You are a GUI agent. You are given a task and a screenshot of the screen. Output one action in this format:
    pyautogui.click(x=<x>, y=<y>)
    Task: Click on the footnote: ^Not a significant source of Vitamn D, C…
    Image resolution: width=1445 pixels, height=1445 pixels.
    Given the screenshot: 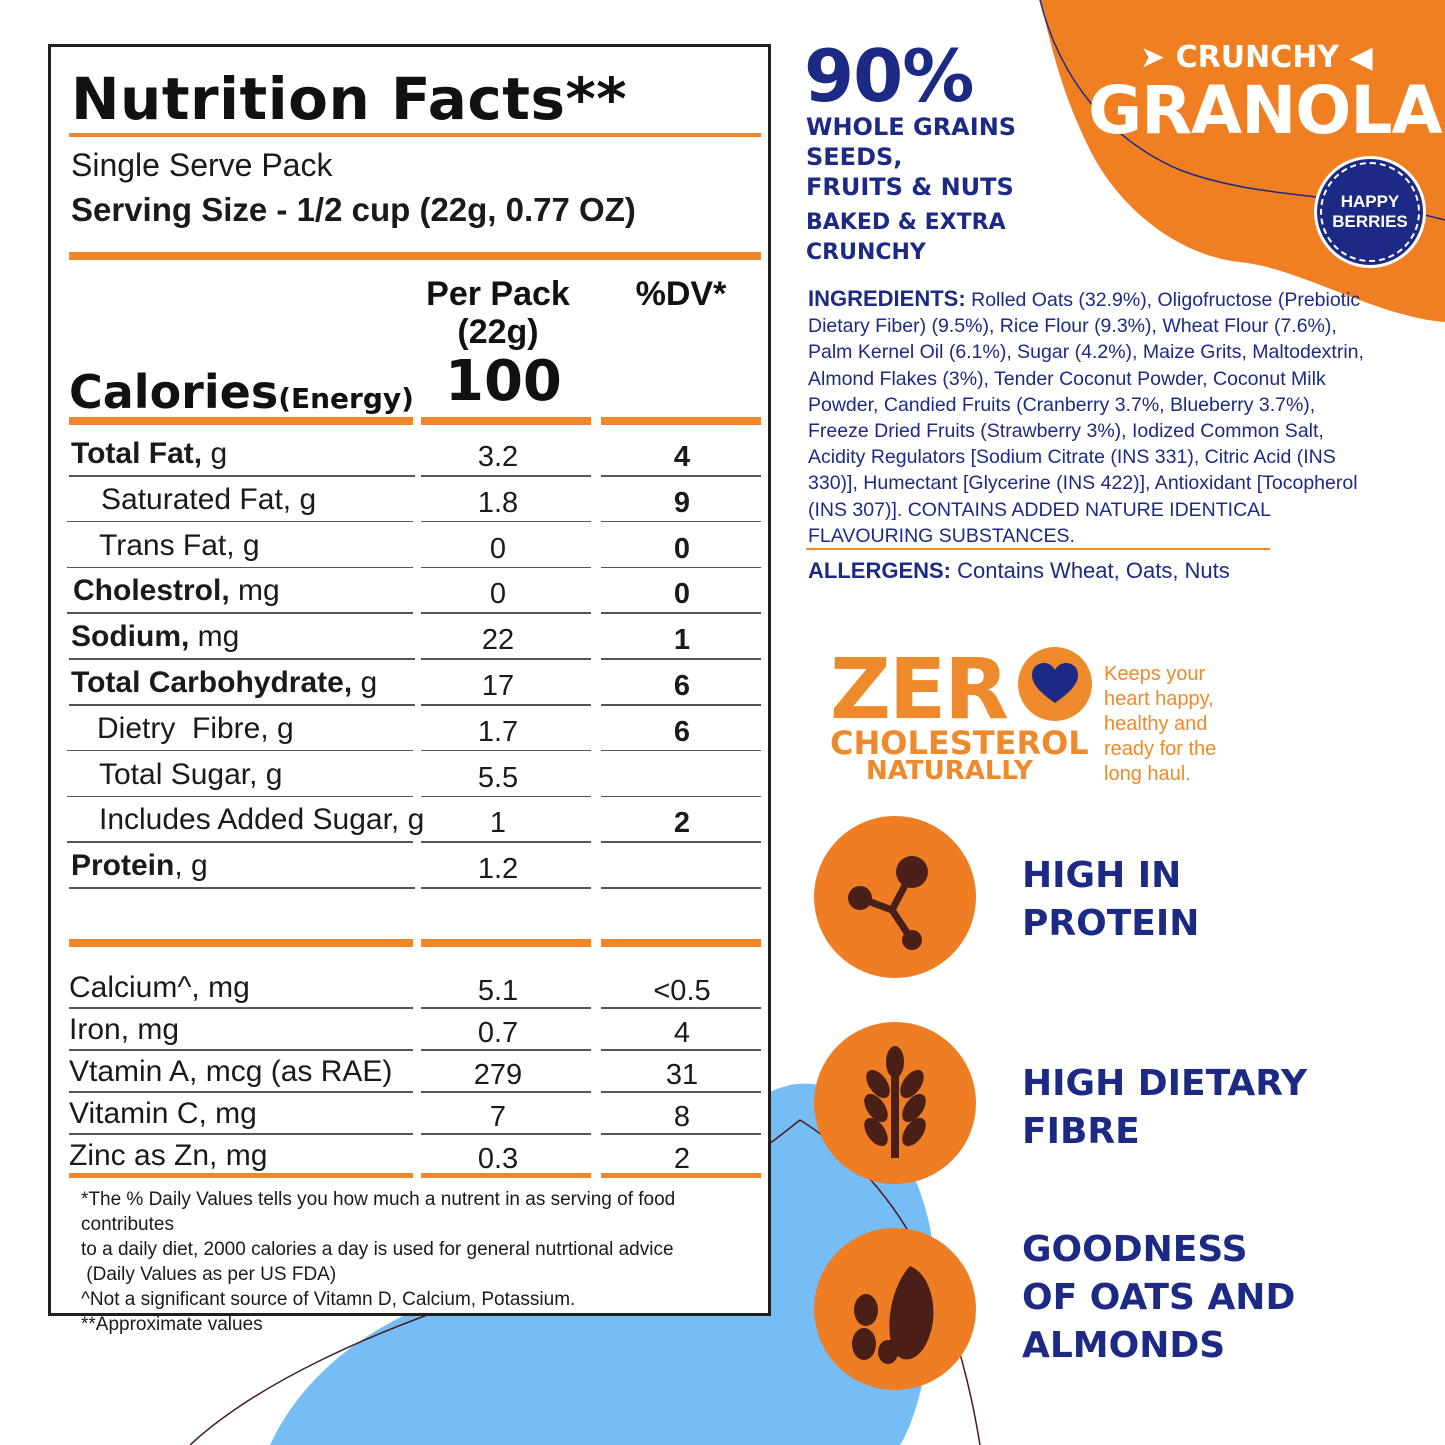 What is the action you would take?
    pyautogui.click(x=328, y=1299)
    